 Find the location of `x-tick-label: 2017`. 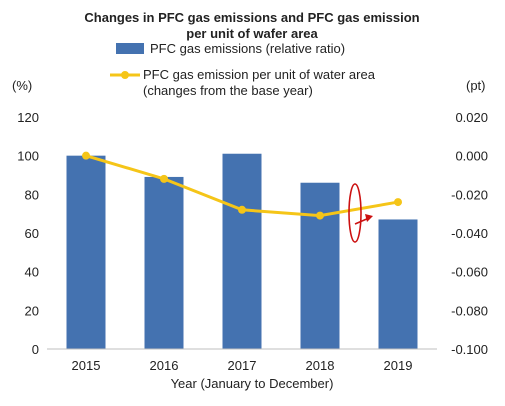

x-tick-label: 2017 is located at coordinates (242, 365).